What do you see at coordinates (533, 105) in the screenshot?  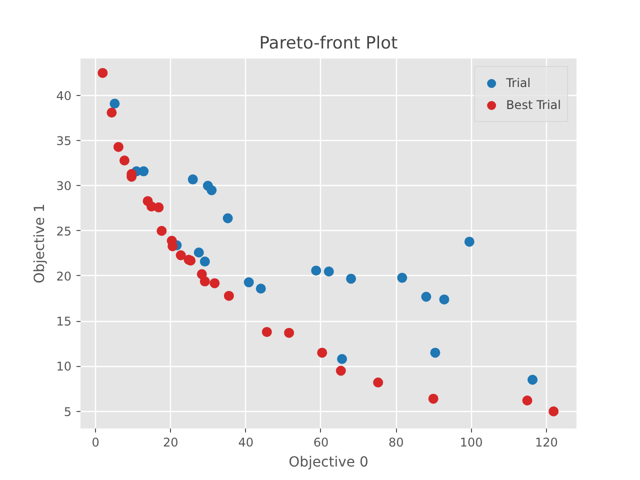 I see `legend-label: Best Trial` at bounding box center [533, 105].